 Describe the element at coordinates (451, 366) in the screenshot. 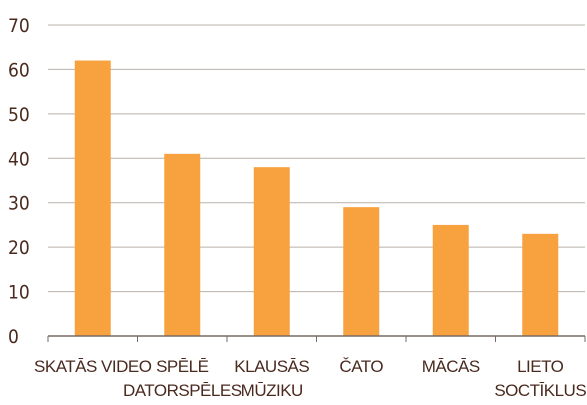

I see `category-label: MĀCĀS` at that location.